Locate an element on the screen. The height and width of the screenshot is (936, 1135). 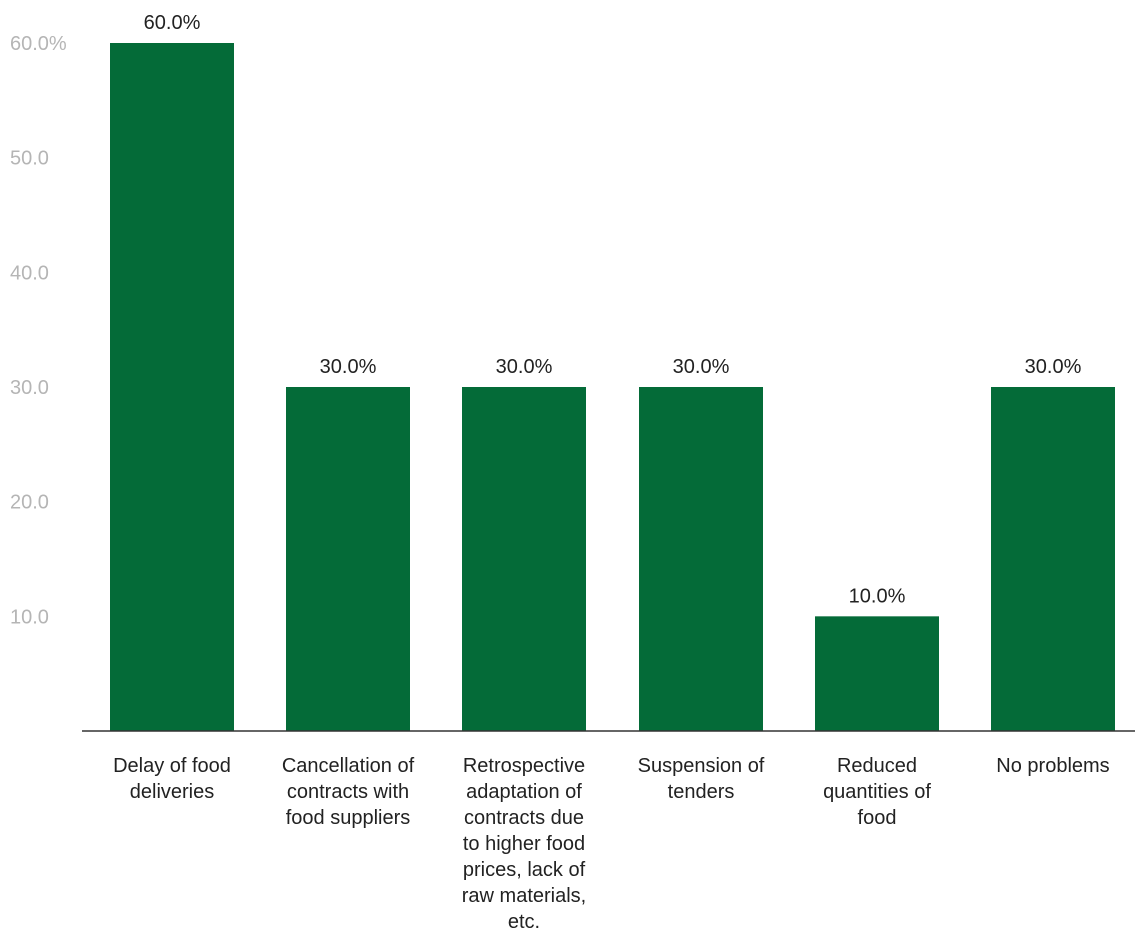
x-tick-label-line: to higher food is located at coordinates (524, 844).